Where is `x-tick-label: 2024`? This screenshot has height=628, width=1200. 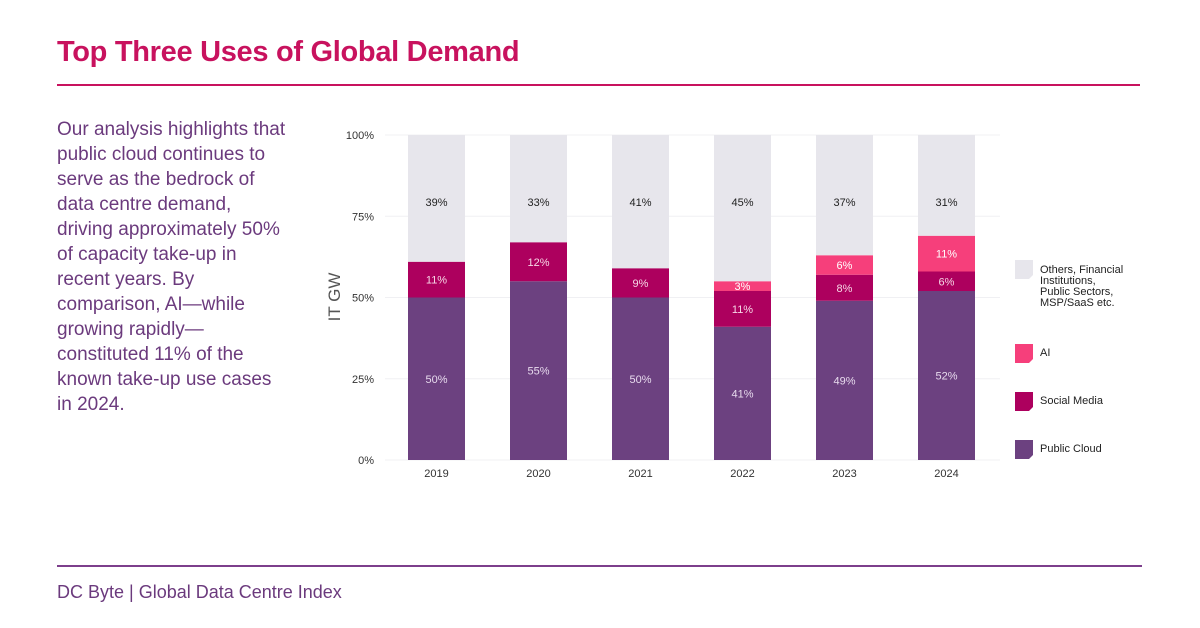
x-tick-label: 2024 is located at coordinates (946, 474).